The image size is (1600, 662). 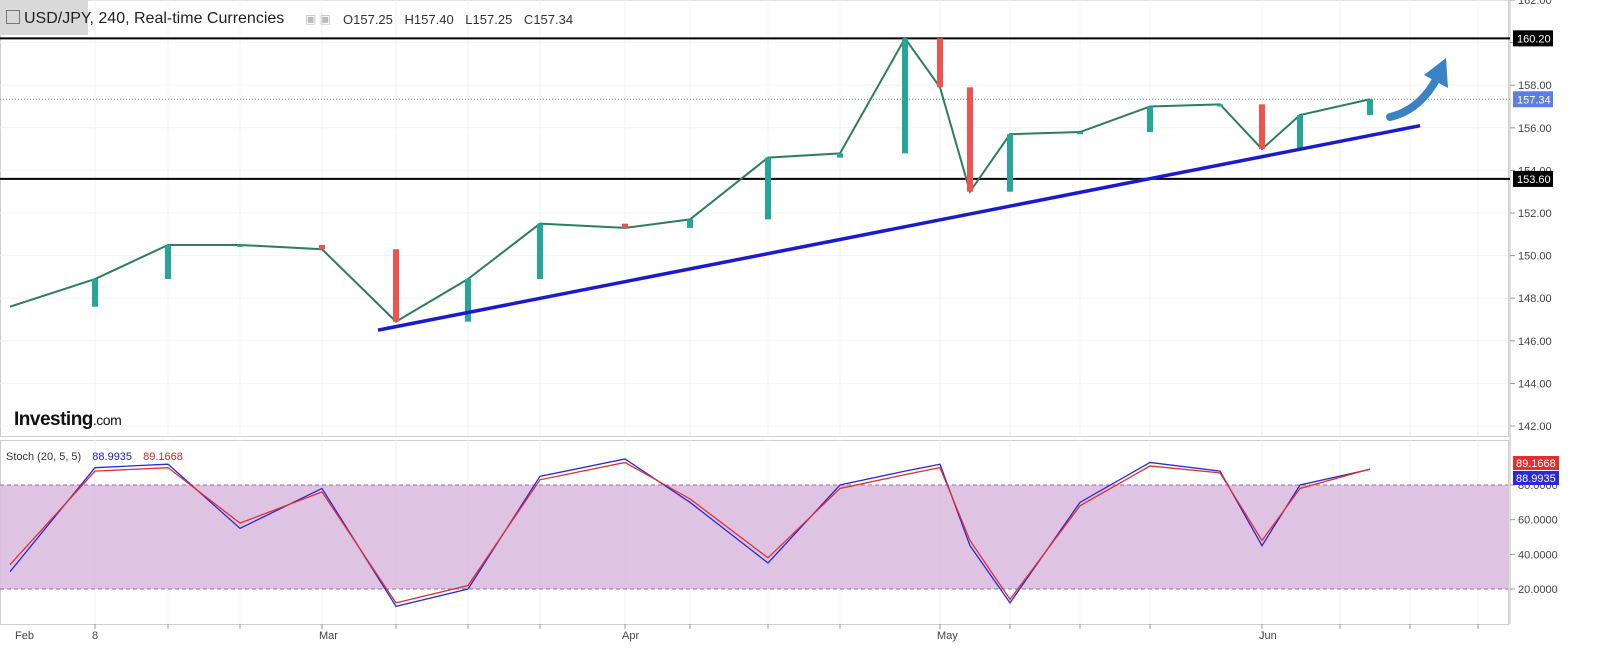 What do you see at coordinates (209, 18) in the screenshot?
I see `source: Real-time Currencies` at bounding box center [209, 18].